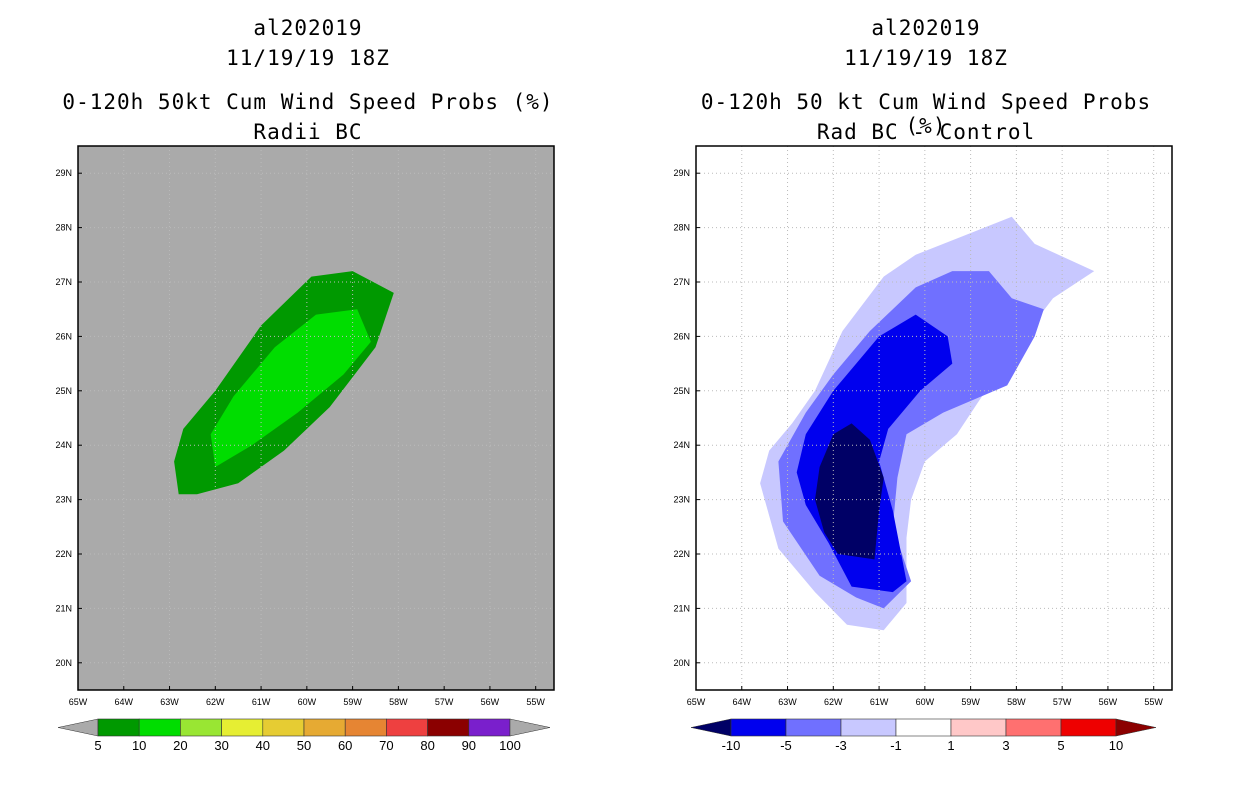  What do you see at coordinates (469, 745) in the screenshot?
I see `colorbar-label: 90` at bounding box center [469, 745].